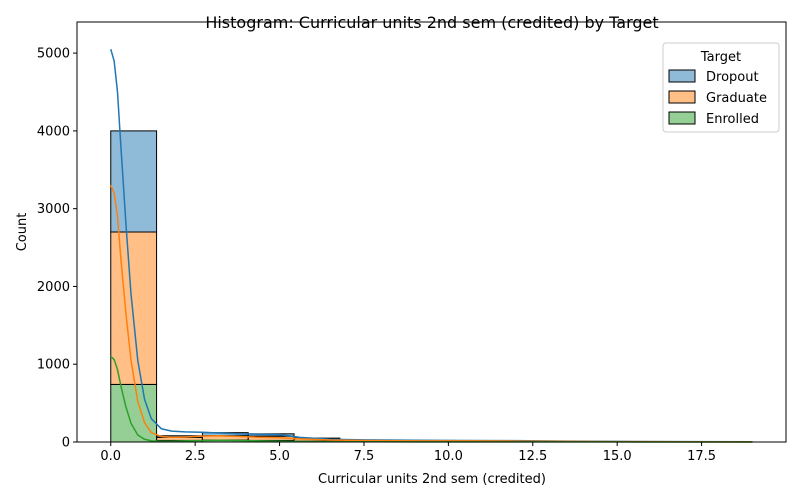 Image resolution: width=800 pixels, height=500 pixels. I want to click on y-axis-title: Count, so click(22, 232).